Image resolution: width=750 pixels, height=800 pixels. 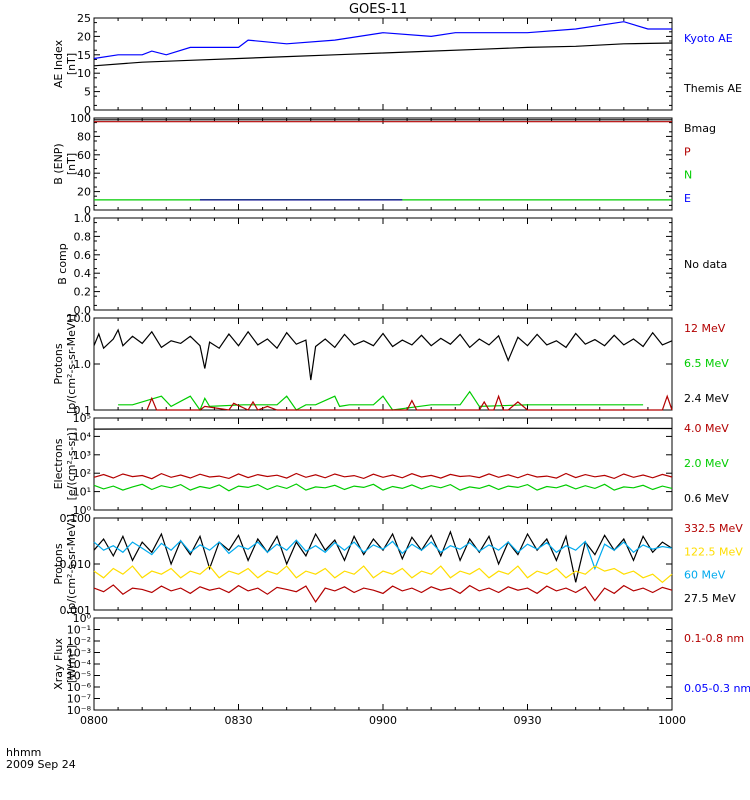 I want to click on y-tick-label: 0.010, so click(x=76, y=564).